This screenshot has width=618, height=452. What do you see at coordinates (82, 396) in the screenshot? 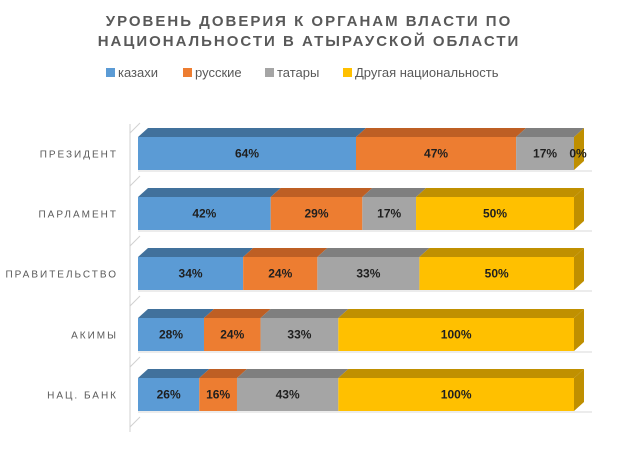
I see `category-label: НАЦ. БАНК` at bounding box center [82, 396].